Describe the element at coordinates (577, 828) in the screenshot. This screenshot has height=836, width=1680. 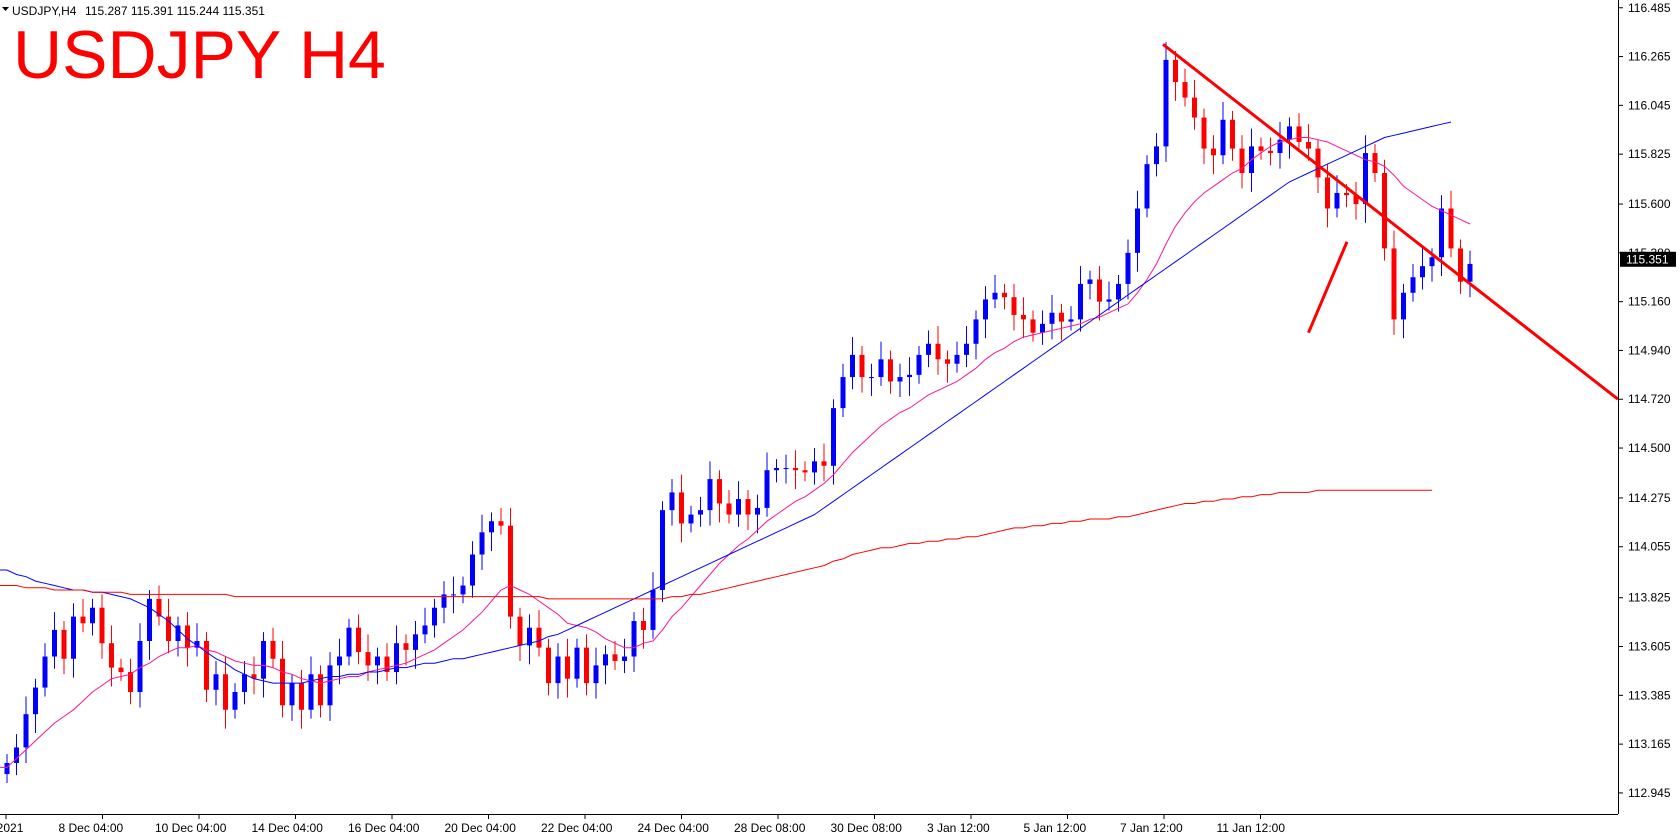
I see `time-tick-label: 22 Dec 04:00` at that location.